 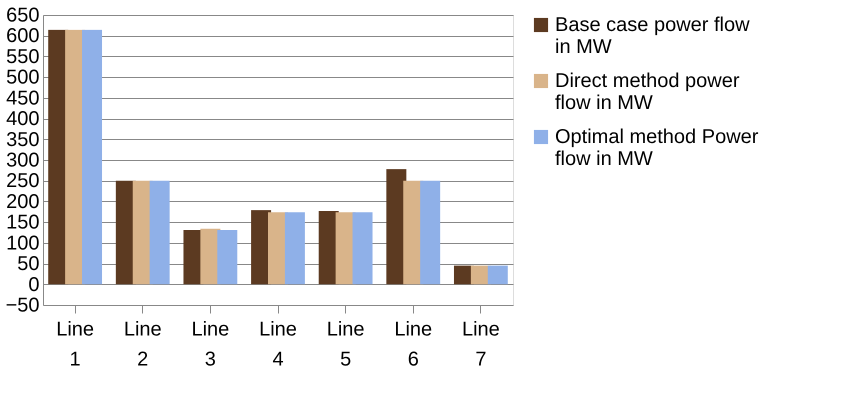 What do you see at coordinates (652, 36) in the screenshot?
I see `legend-label: Base case power flow in MW` at bounding box center [652, 36].